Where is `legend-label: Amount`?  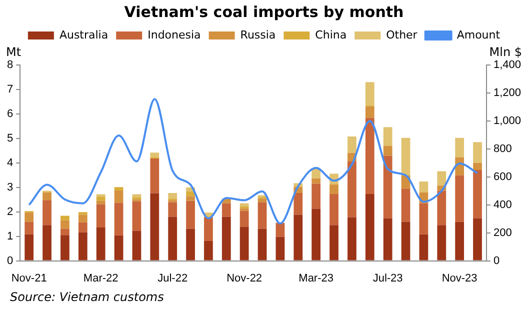
legend-label: Amount is located at coordinates (478, 35).